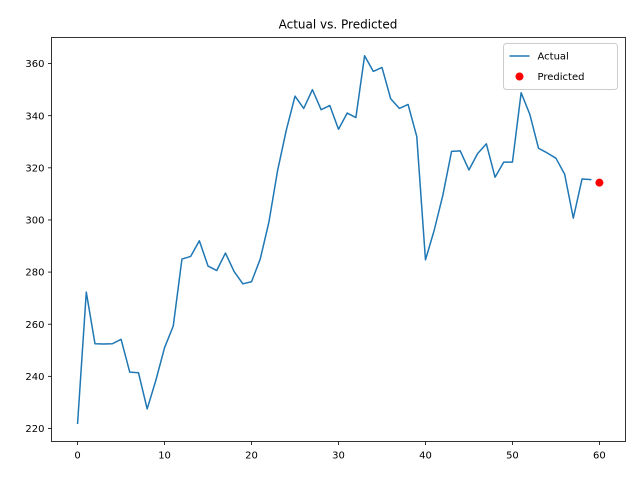 The width and height of the screenshot is (640, 480). I want to click on legend-swatch-predicted, so click(519, 76).